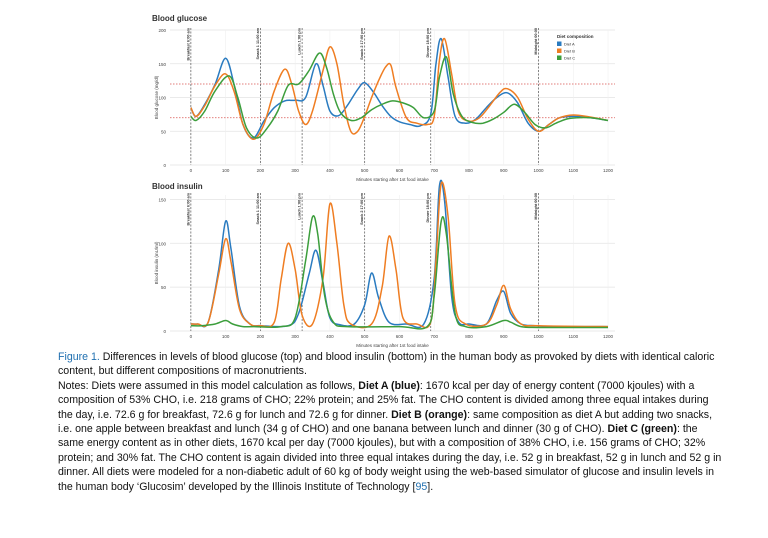 This screenshot has width=768, height=538. I want to click on legend-title: Diet composition, so click(575, 36).